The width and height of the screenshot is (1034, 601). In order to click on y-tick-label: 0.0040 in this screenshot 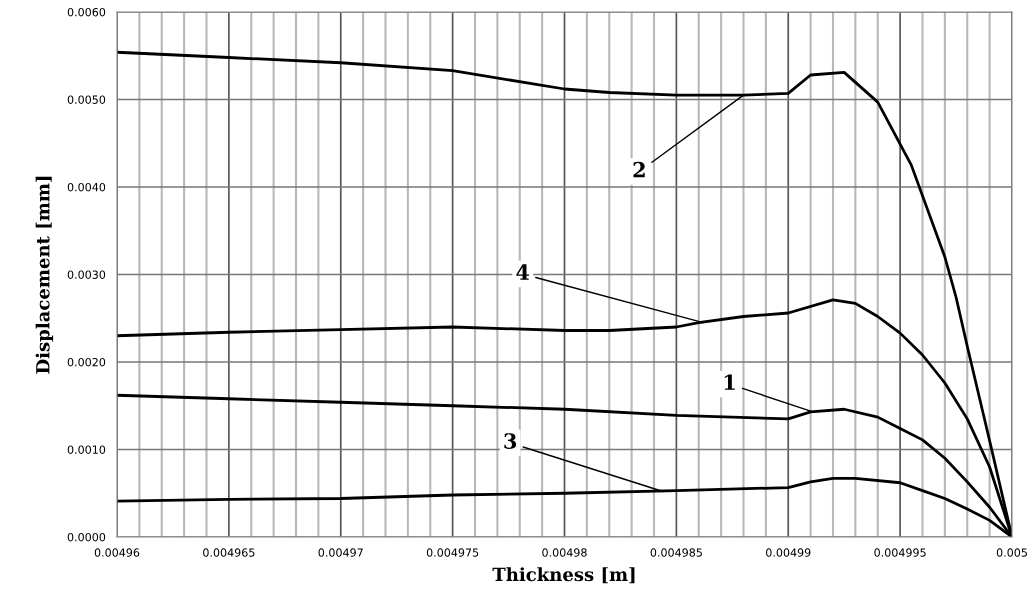, I will do `click(86, 187)`.